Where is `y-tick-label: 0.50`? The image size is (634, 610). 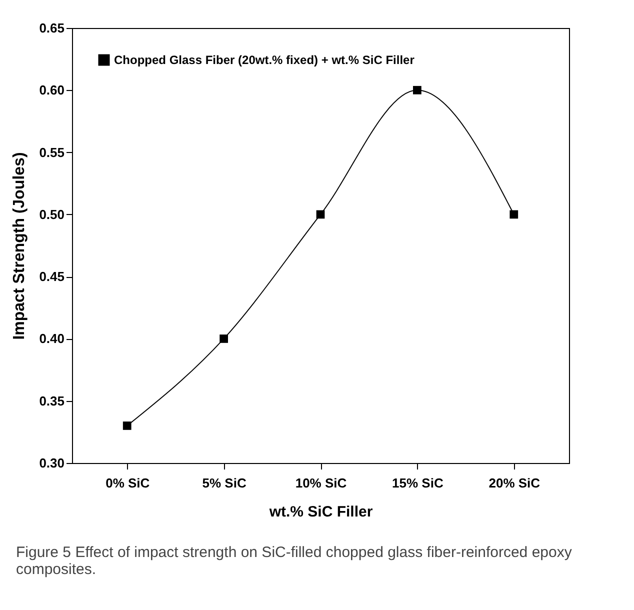 y-tick-label: 0.50 is located at coordinates (51, 214).